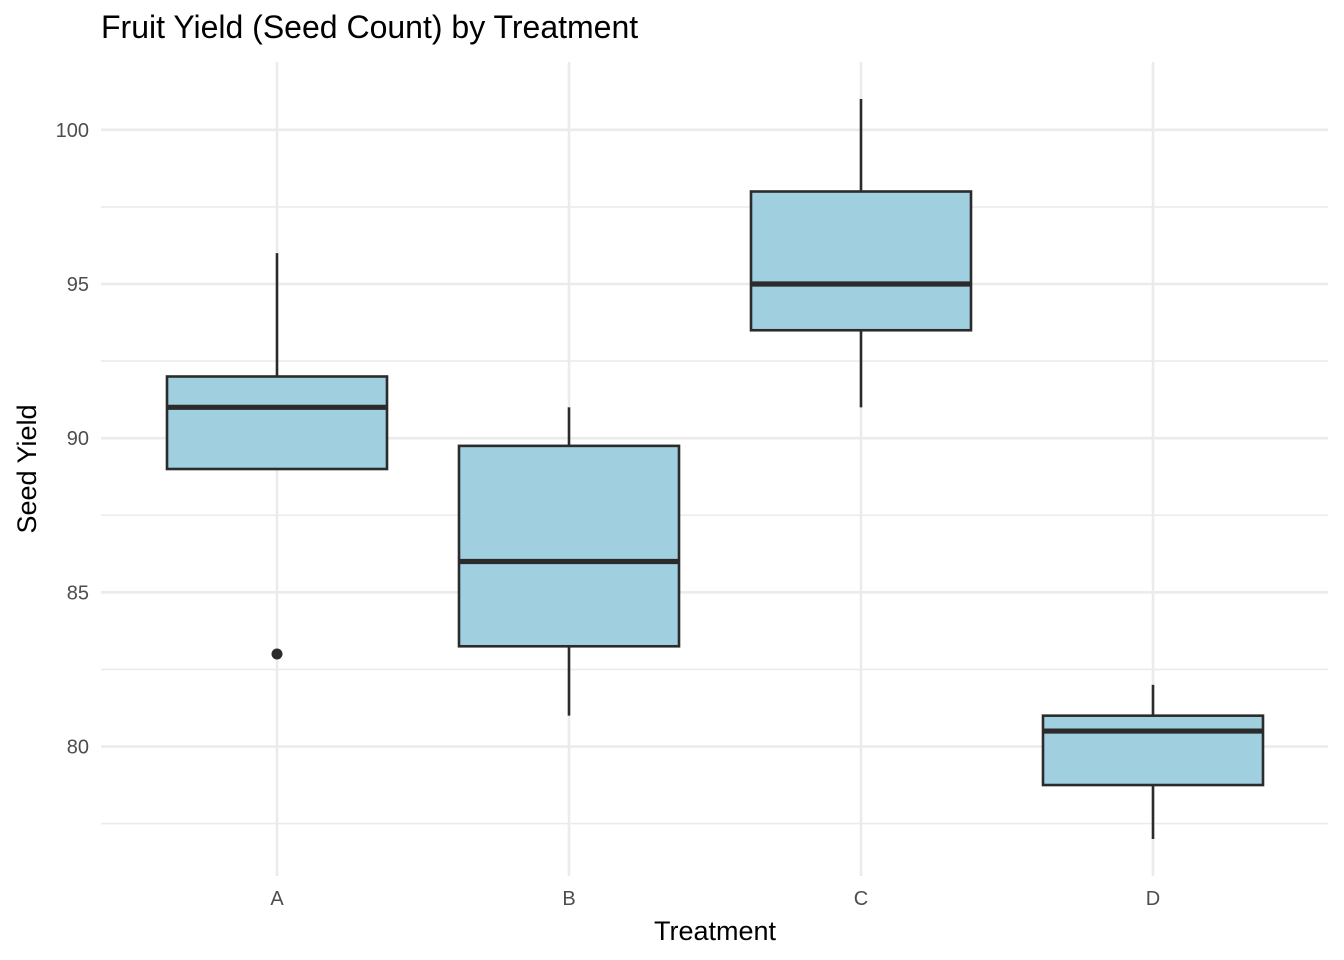 The width and height of the screenshot is (1344, 960). I want to click on box-group-B, so click(569, 561).